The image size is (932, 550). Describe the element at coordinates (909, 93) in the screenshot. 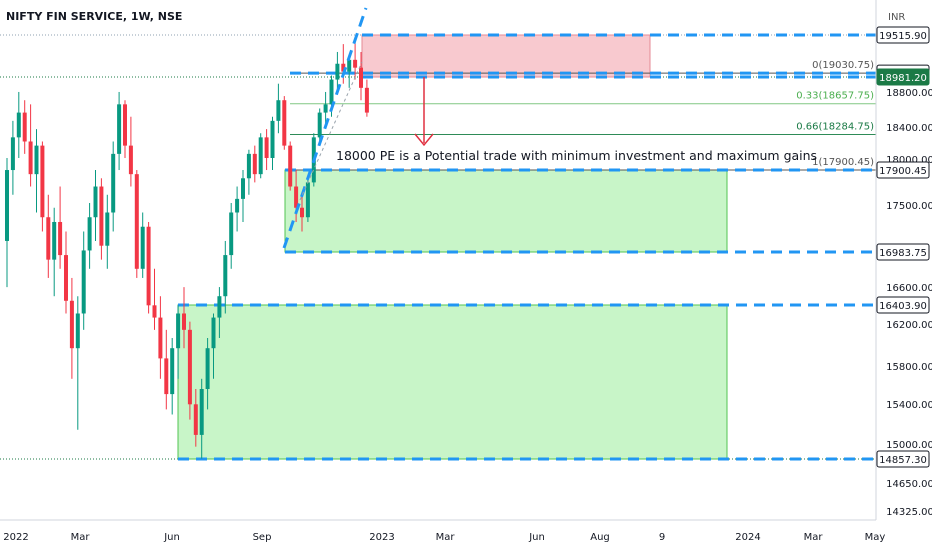

I see `y-tick-label: 18800.00` at that location.